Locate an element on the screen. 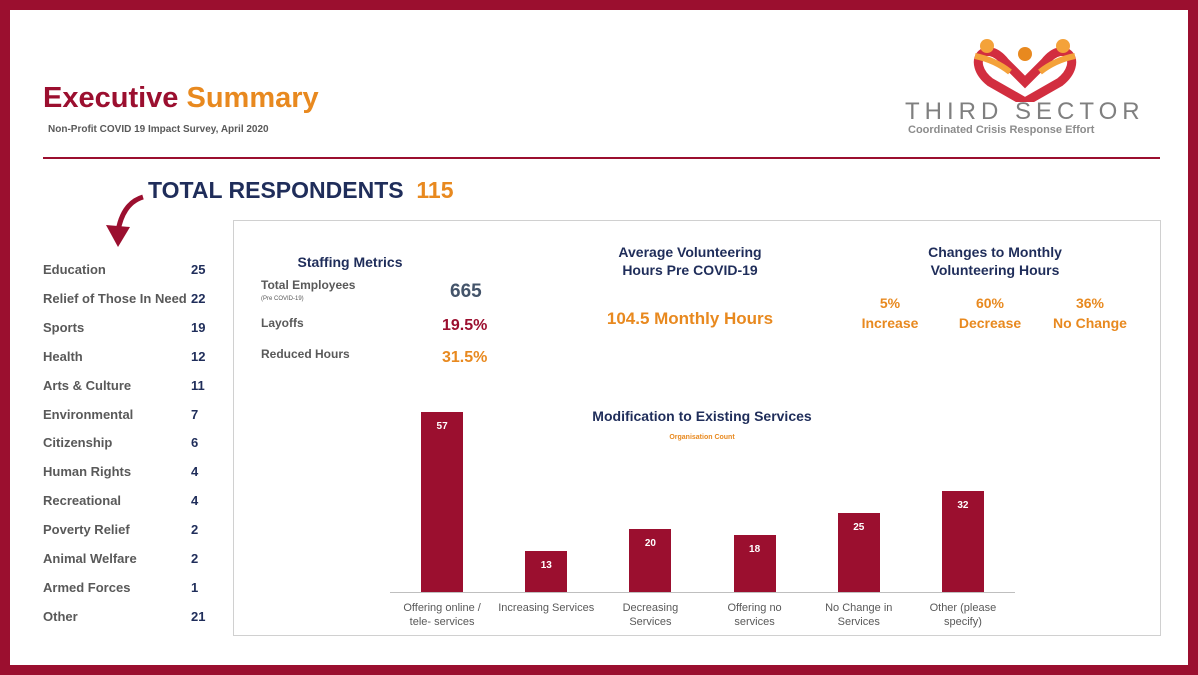 Image resolution: width=1198 pixels, height=675 pixels. change-value: 36% is located at coordinates (1090, 303).